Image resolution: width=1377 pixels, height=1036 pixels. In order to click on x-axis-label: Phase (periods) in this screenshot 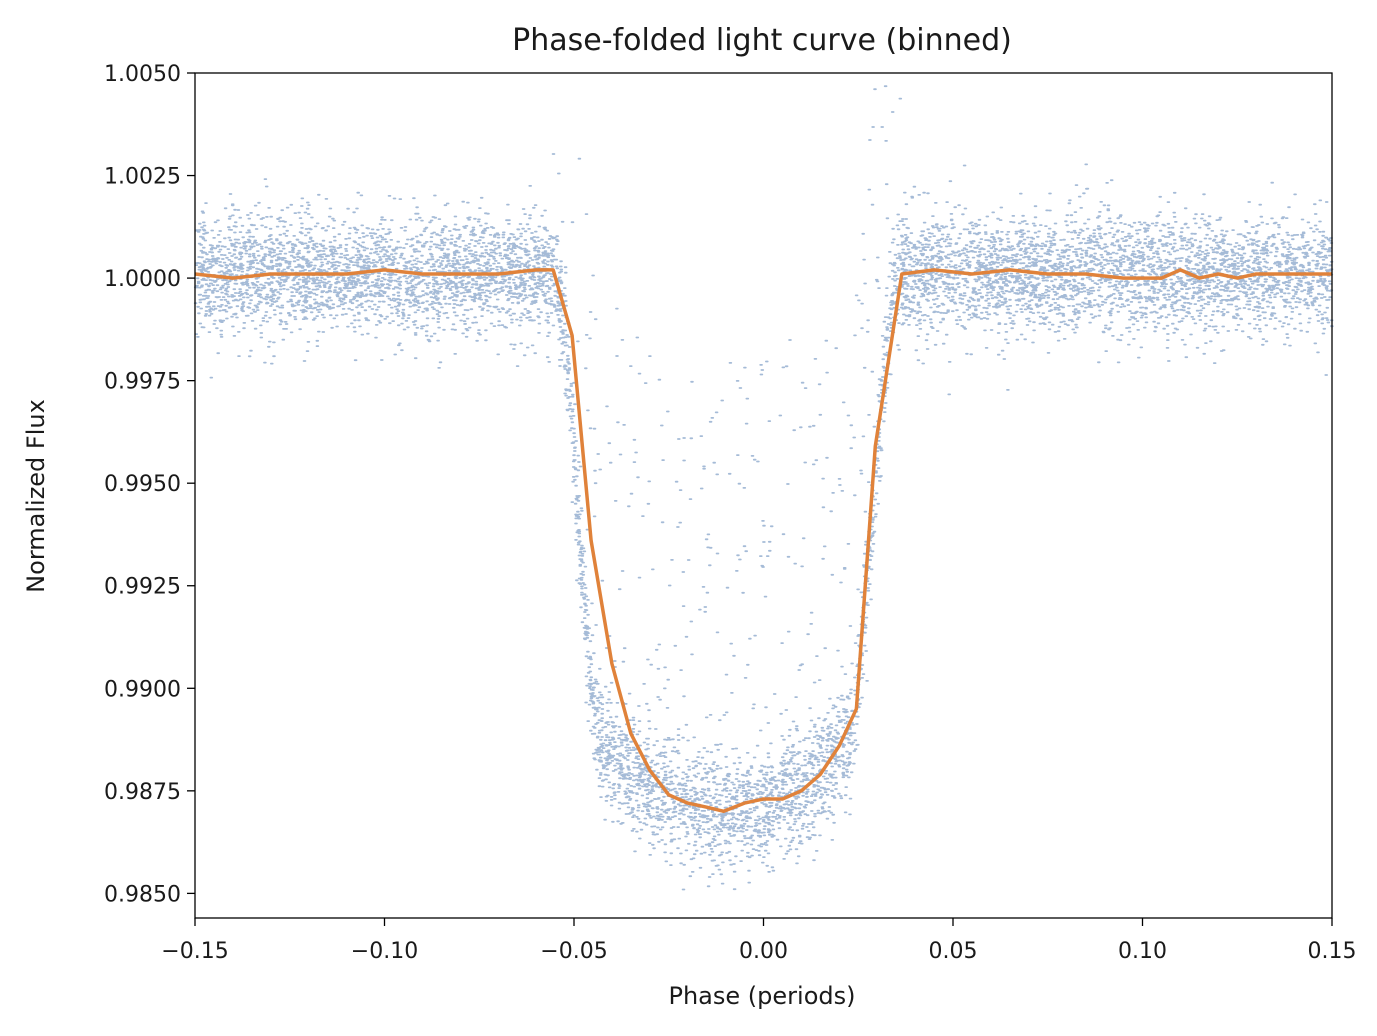, I will do `click(762, 996)`.